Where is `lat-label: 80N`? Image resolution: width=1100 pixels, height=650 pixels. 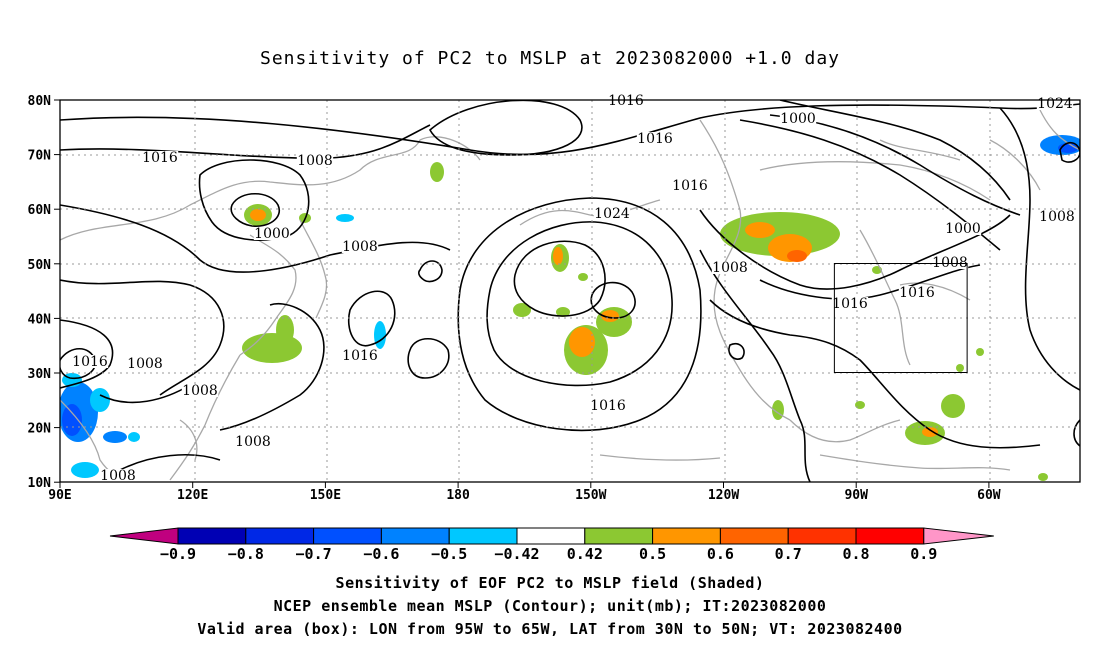 lat-label: 80N is located at coordinates (40, 101).